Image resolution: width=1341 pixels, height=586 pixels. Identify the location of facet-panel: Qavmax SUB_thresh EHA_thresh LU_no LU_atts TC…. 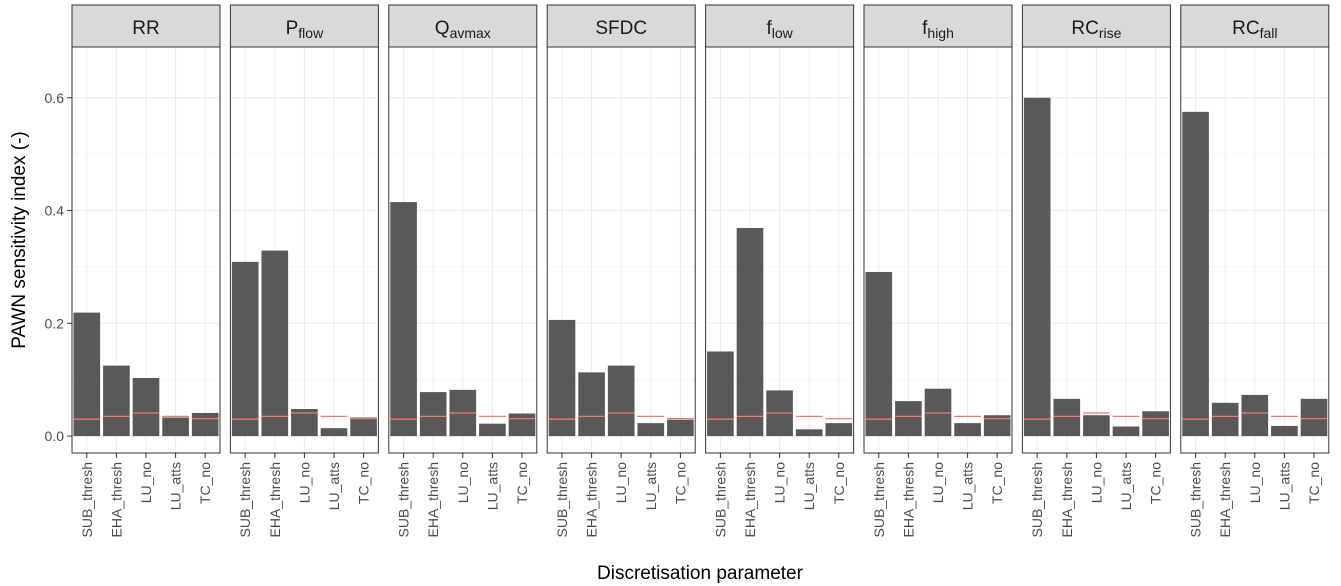
(463, 270).